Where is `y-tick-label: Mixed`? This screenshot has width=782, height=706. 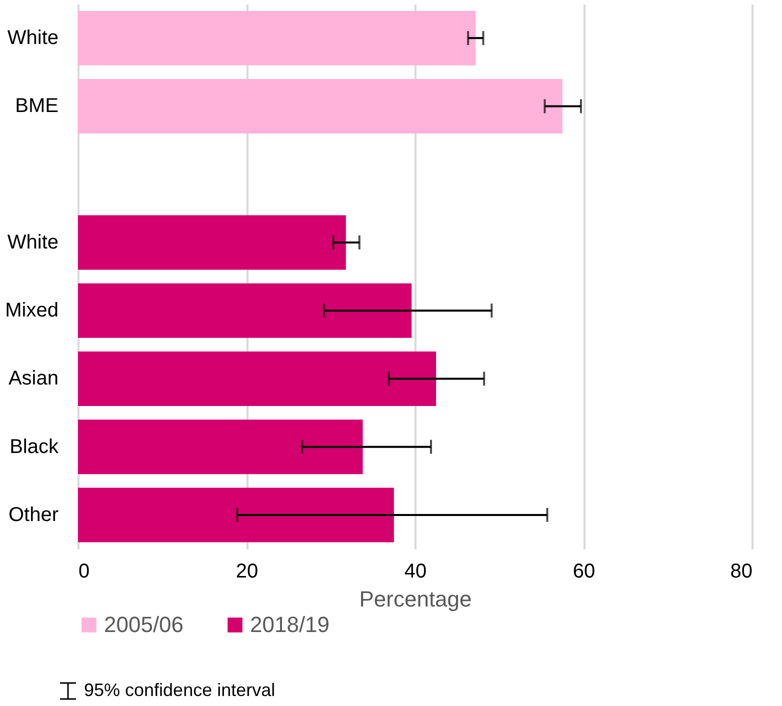 y-tick-label: Mixed is located at coordinates (31, 311).